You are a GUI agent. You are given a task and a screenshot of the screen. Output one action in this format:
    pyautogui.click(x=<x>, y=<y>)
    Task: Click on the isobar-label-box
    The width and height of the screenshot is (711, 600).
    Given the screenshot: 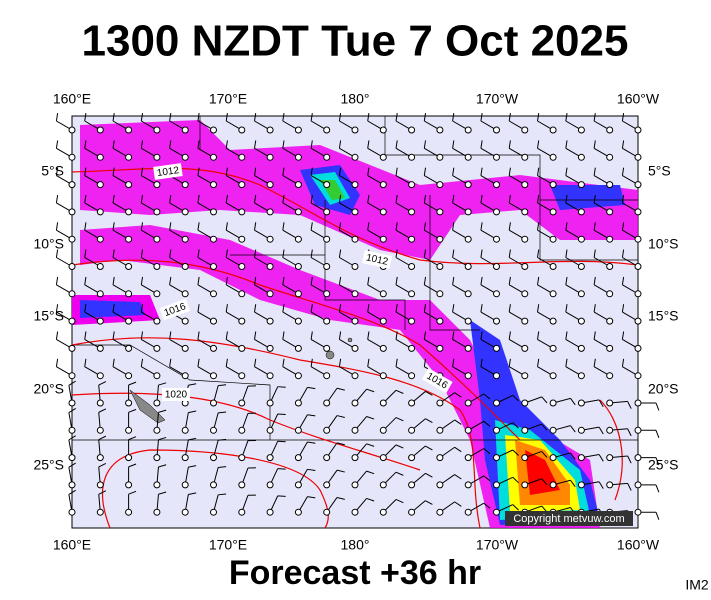 What is the action you would take?
    pyautogui.click(x=437, y=380)
    